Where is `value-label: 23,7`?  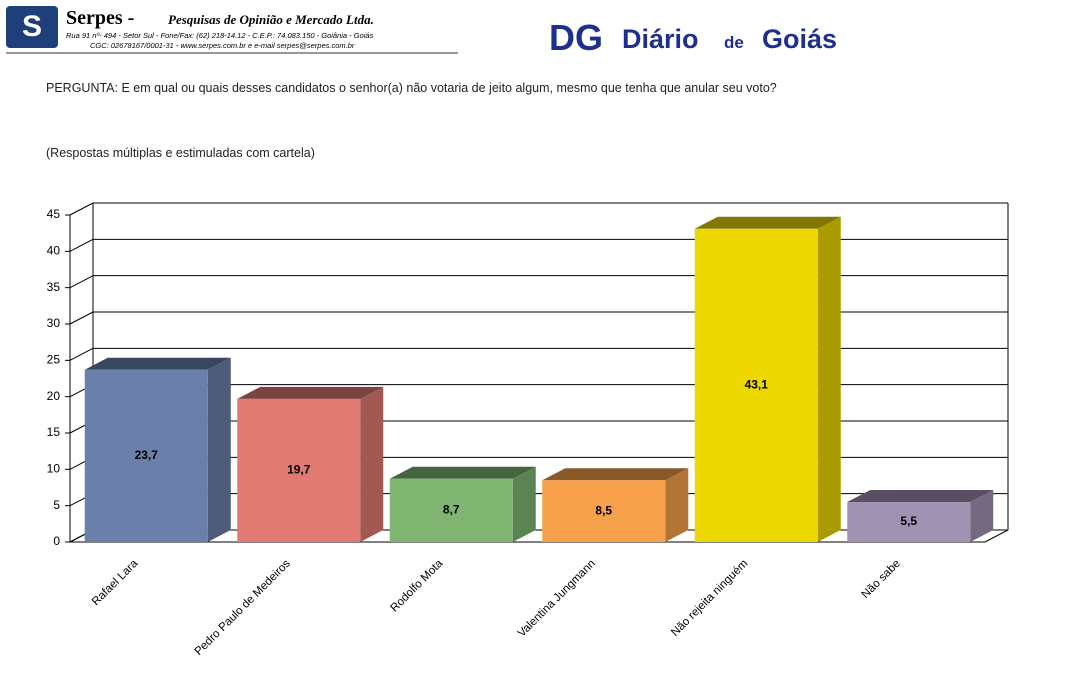
value-label: 23,7 is located at coordinates (147, 455).